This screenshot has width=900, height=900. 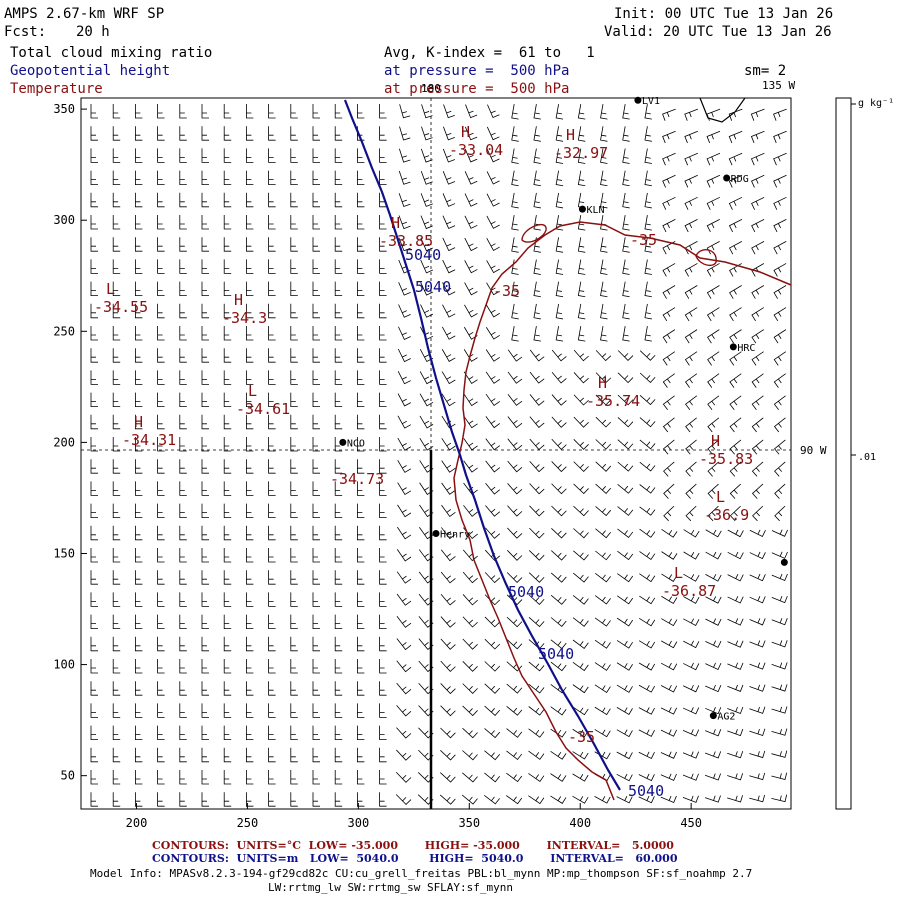 I want to click on station-marker, so click(x=713, y=716).